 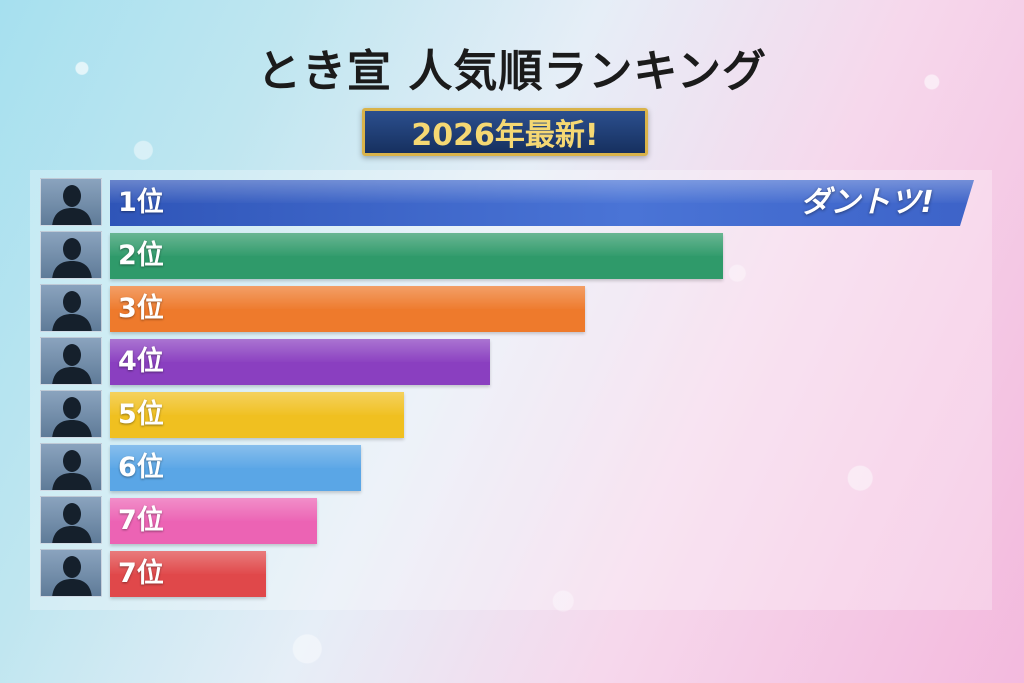 I want to click on year-badge-label: 2026年最新!, so click(x=505, y=135).